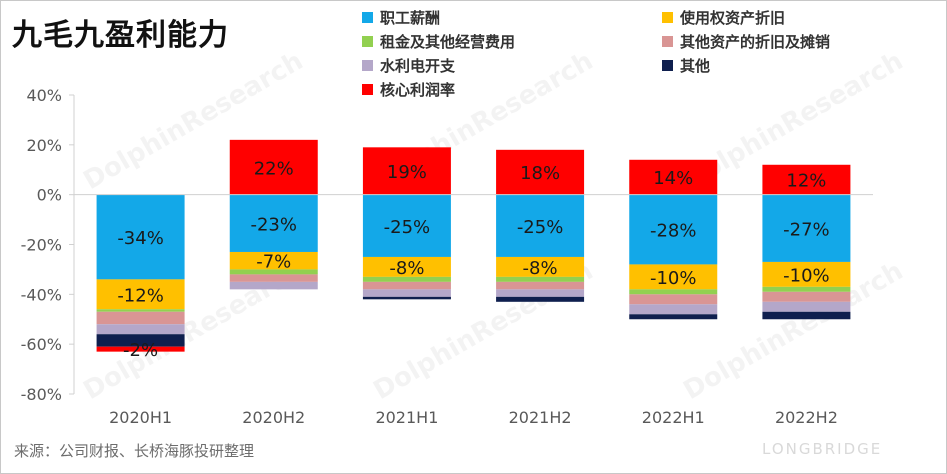 This screenshot has width=947, height=474. I want to click on legend-label: 职工薪酬, so click(410, 18).